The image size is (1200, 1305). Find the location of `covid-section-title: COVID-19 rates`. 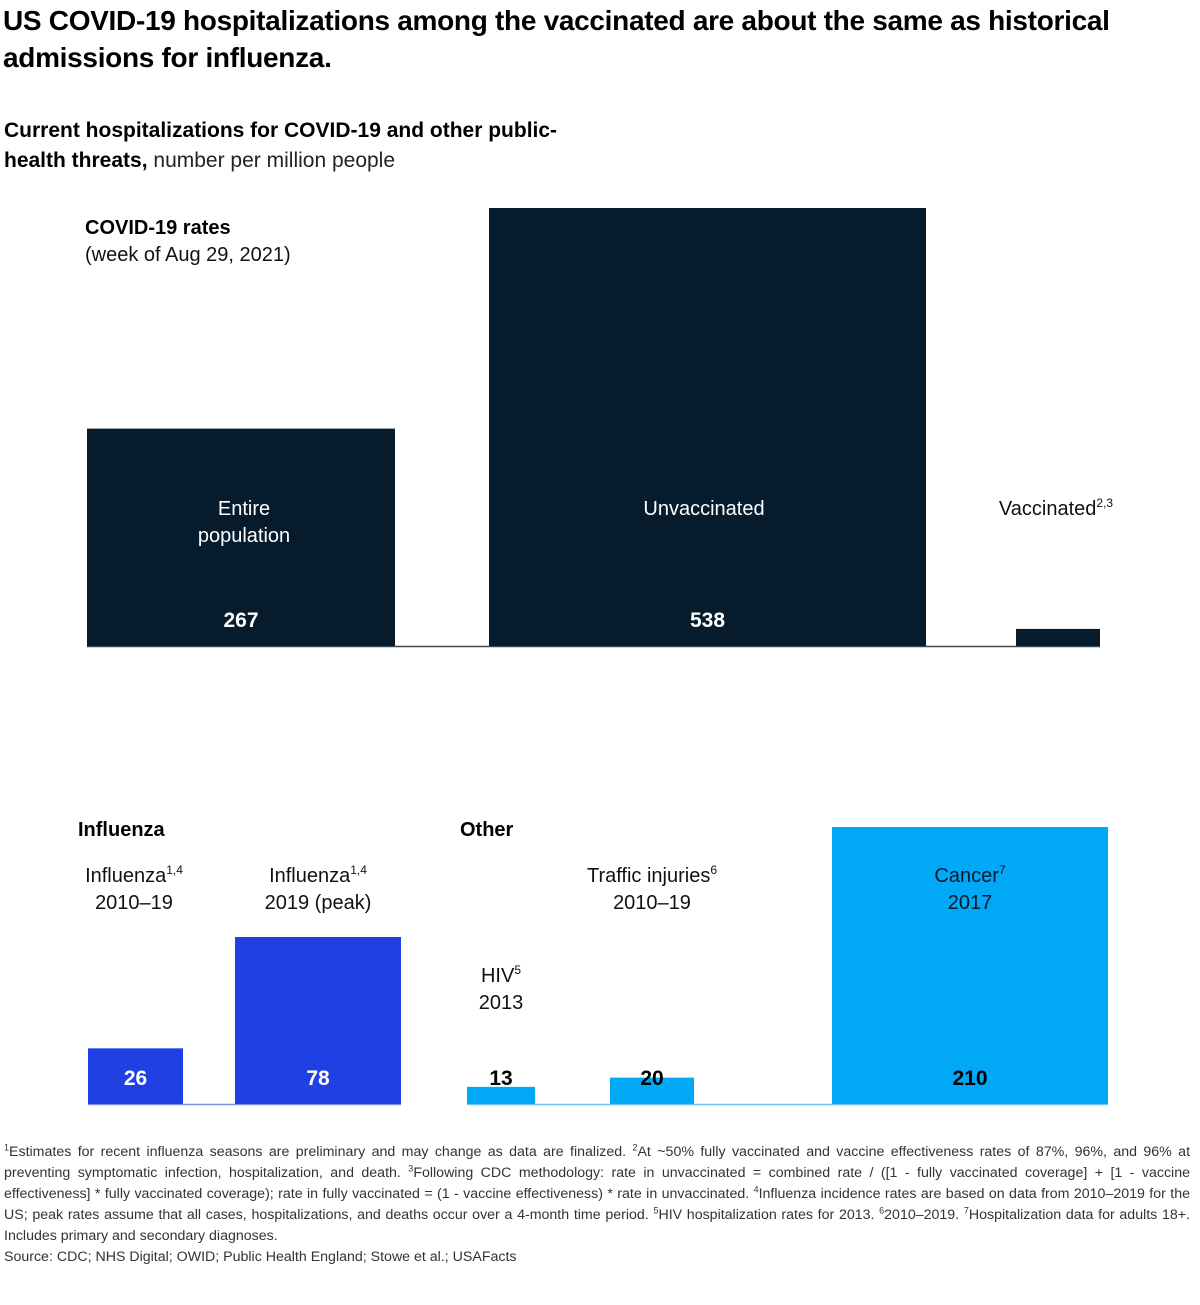

covid-section-title: COVID-19 rates is located at coordinates (158, 228).